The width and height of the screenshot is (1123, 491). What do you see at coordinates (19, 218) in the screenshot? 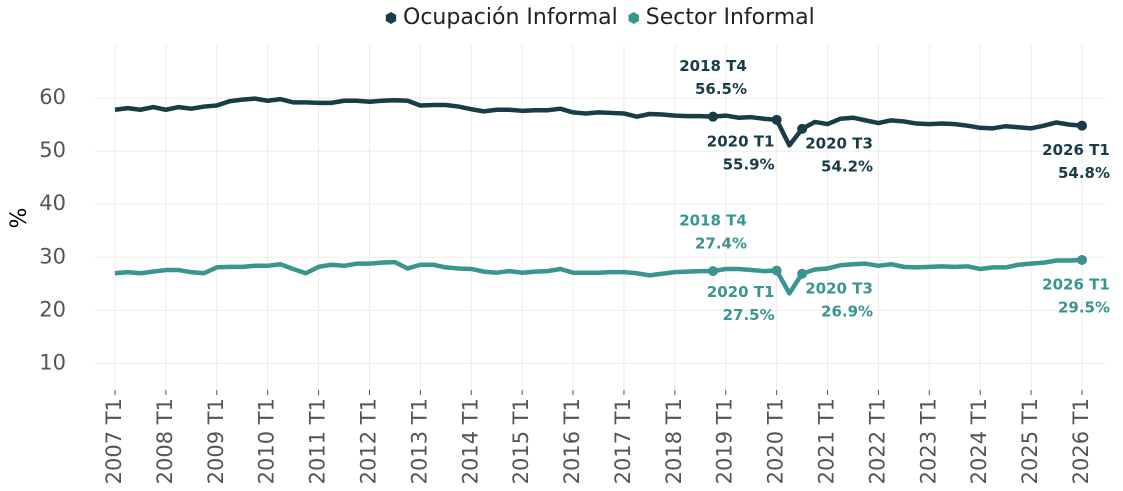
I see `y-axis-label: %` at bounding box center [19, 218].